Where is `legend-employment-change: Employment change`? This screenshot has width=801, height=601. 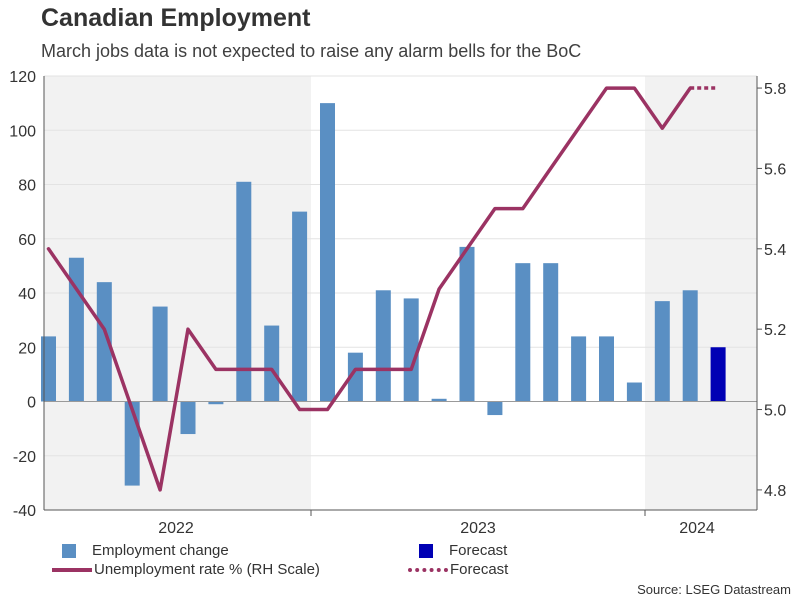 legend-employment-change: Employment change is located at coordinates (145, 550).